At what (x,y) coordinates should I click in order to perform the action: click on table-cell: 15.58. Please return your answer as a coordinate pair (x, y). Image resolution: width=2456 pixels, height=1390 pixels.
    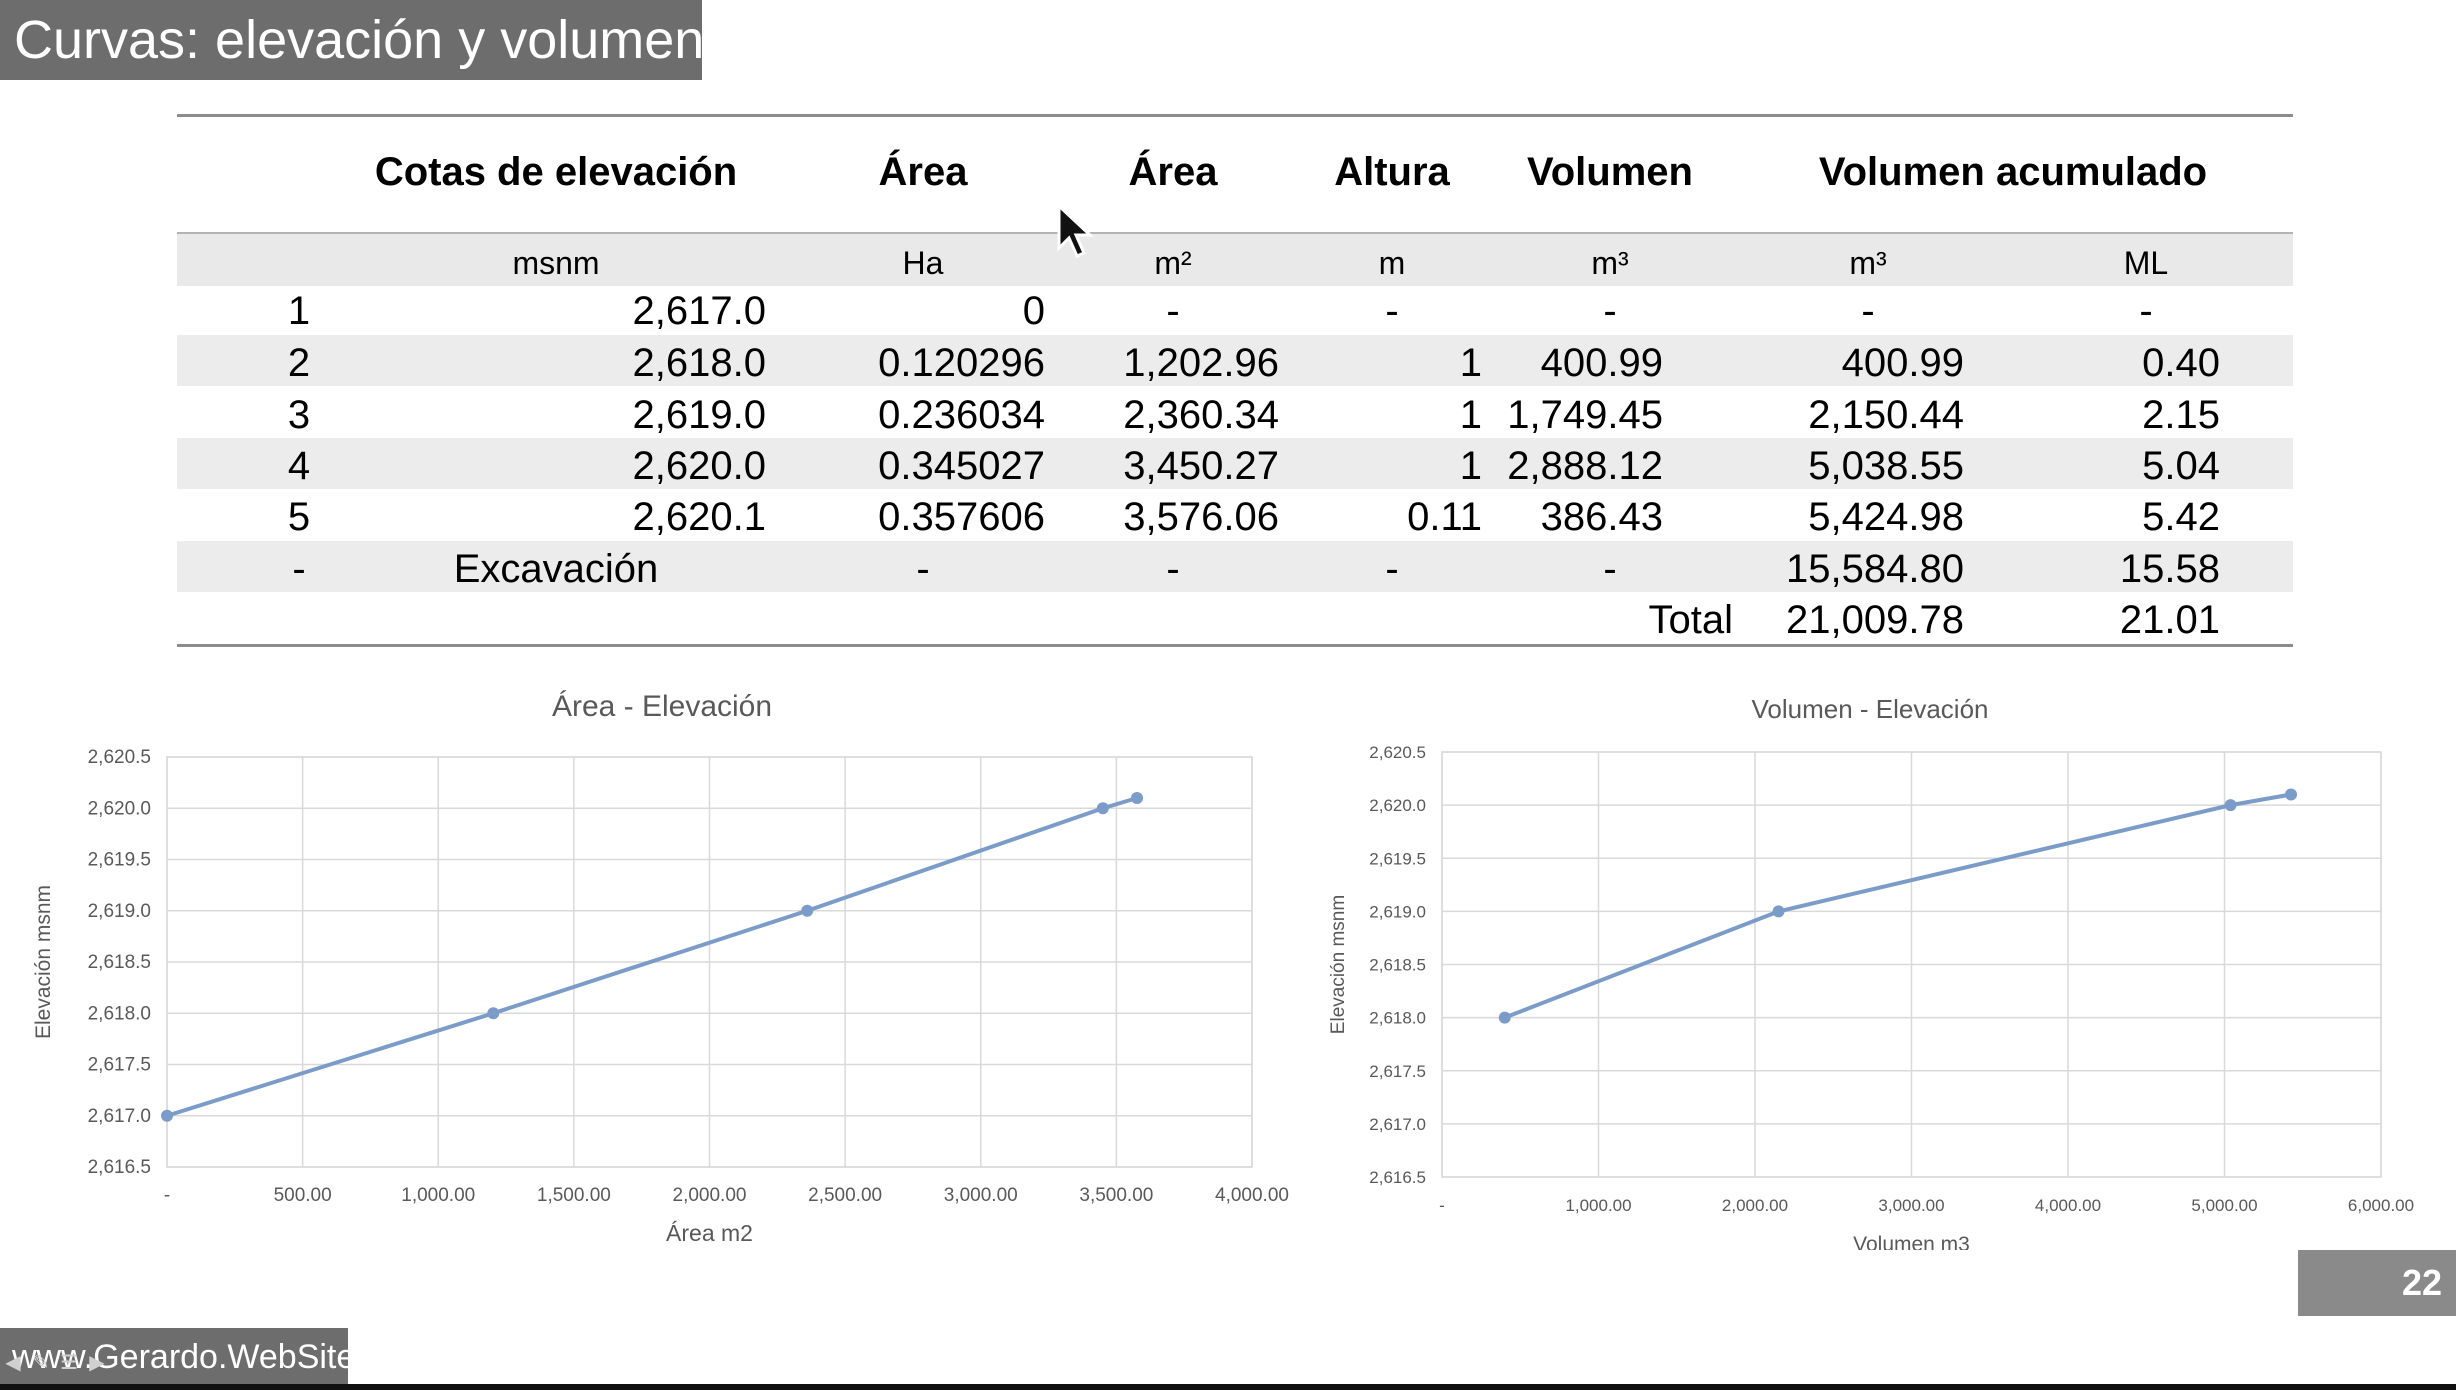
    Looking at the image, I should click on (2169, 569).